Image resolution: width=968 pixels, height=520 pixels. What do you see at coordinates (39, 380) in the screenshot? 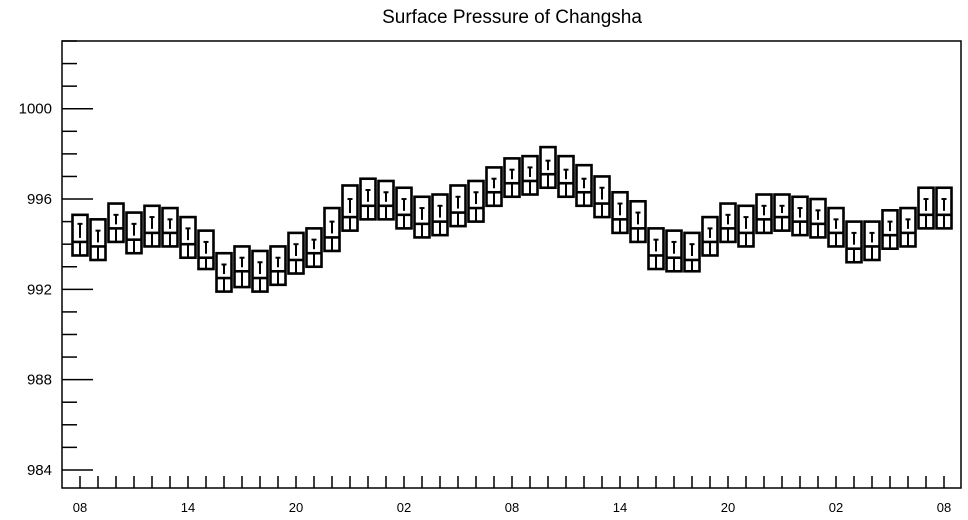
I see `y-tick-label: 988` at bounding box center [39, 380].